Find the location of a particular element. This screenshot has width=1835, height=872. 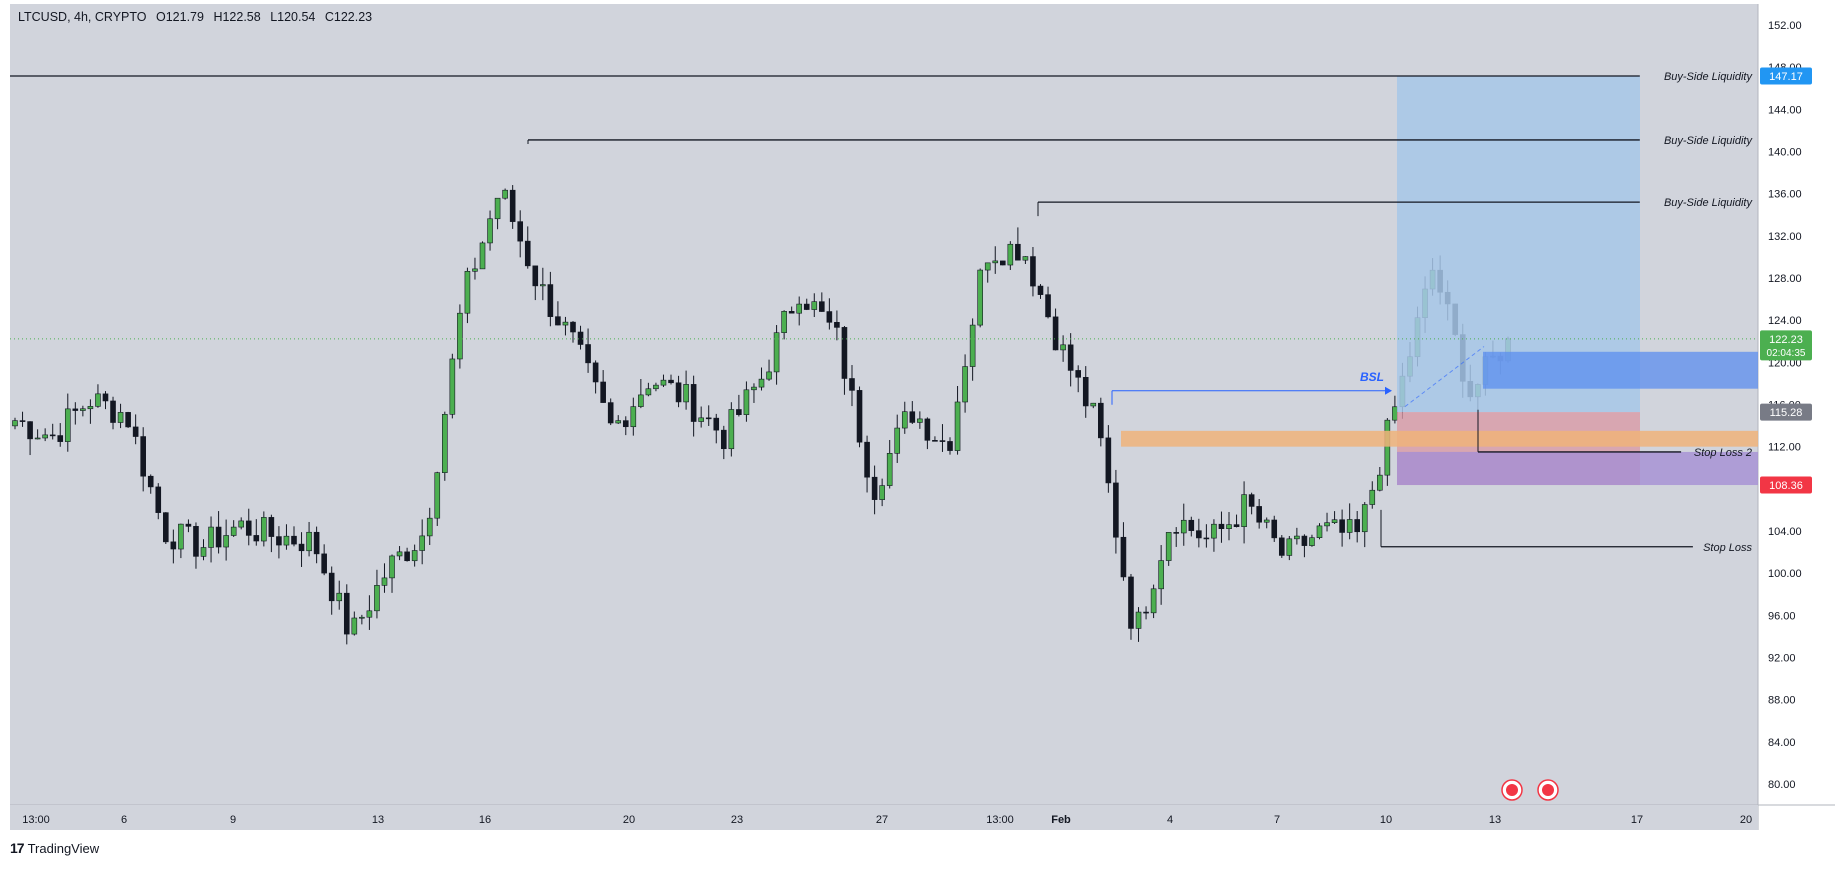

y-tick-label: 84.00 is located at coordinates (1782, 743).